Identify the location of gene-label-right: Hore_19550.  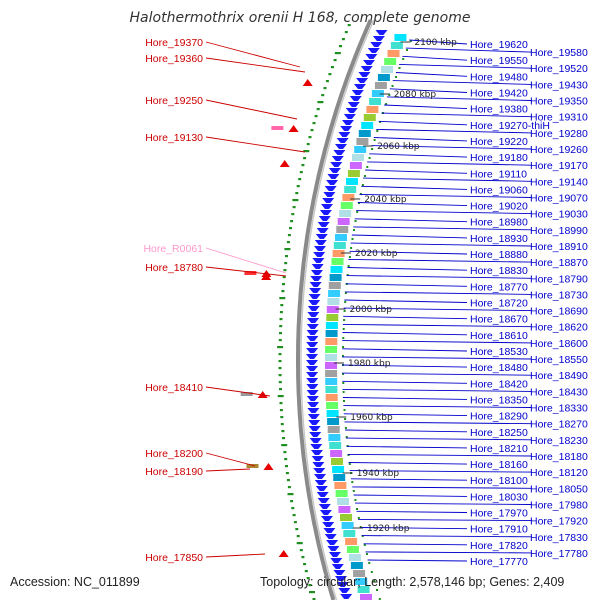
(499, 61).